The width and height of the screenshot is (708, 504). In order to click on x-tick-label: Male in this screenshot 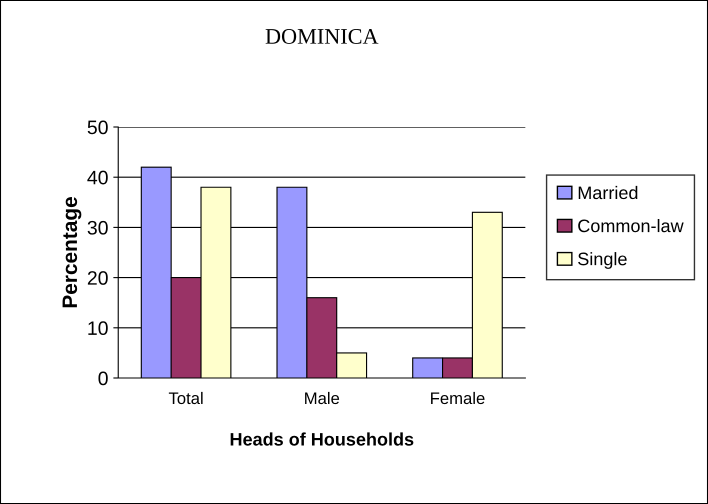, I will do `click(322, 398)`.